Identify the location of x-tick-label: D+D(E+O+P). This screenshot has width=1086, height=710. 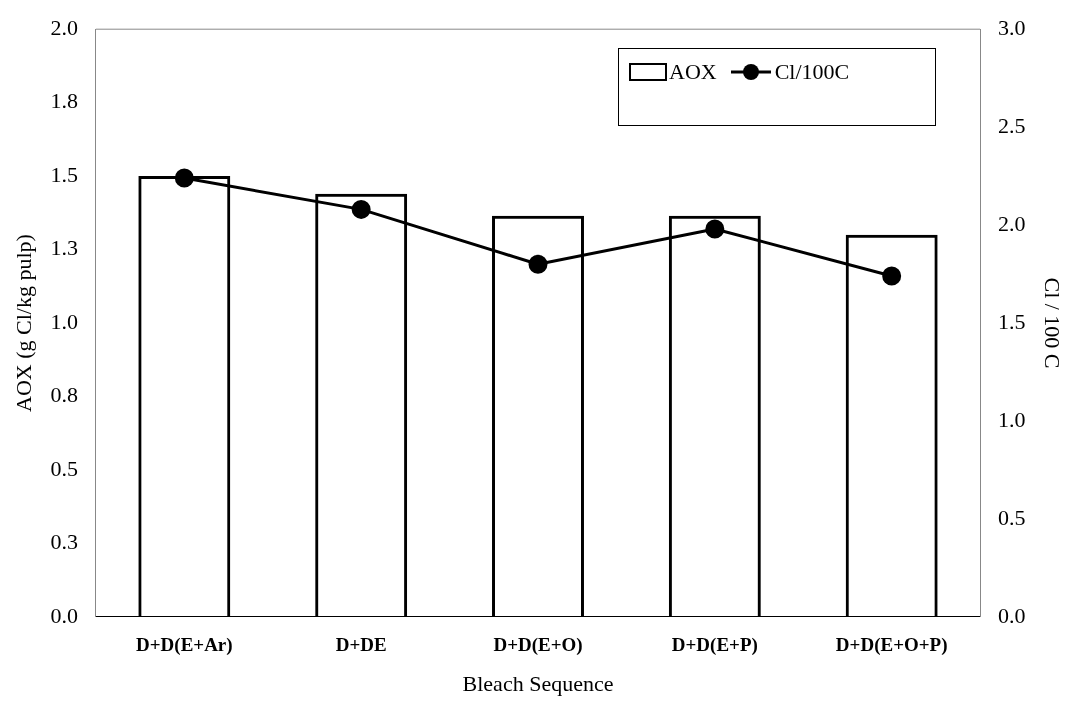
(891, 645).